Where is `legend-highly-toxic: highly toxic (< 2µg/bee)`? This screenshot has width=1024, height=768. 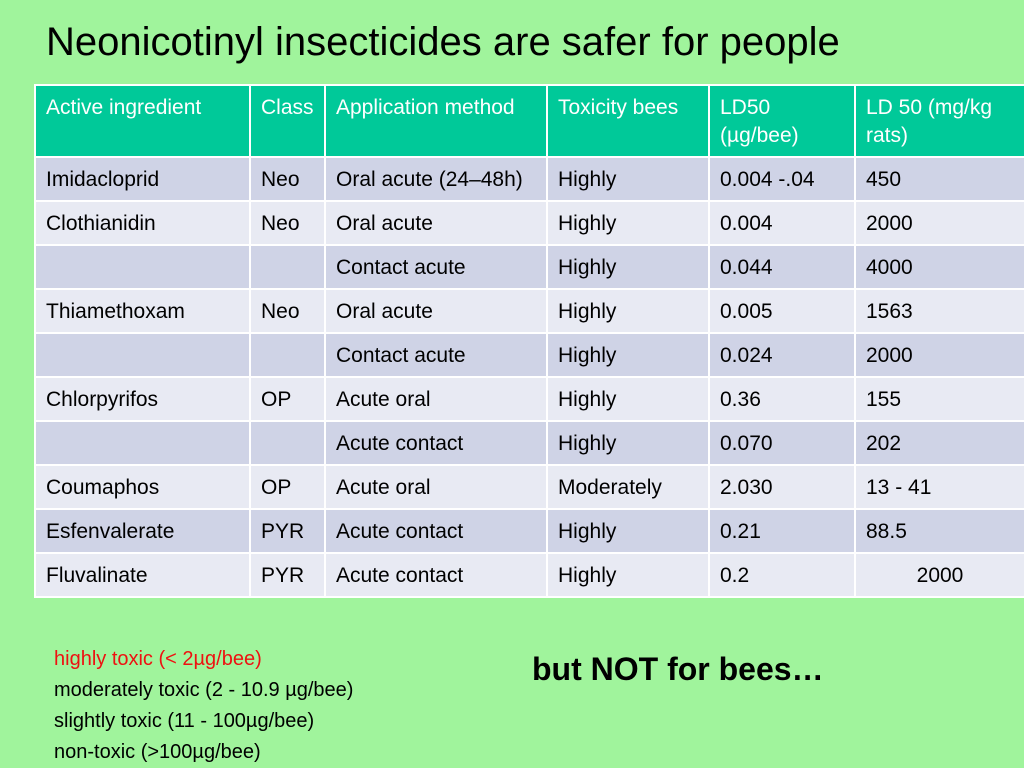
legend-highly-toxic: highly toxic (< 2µg/bee) is located at coordinates (158, 659).